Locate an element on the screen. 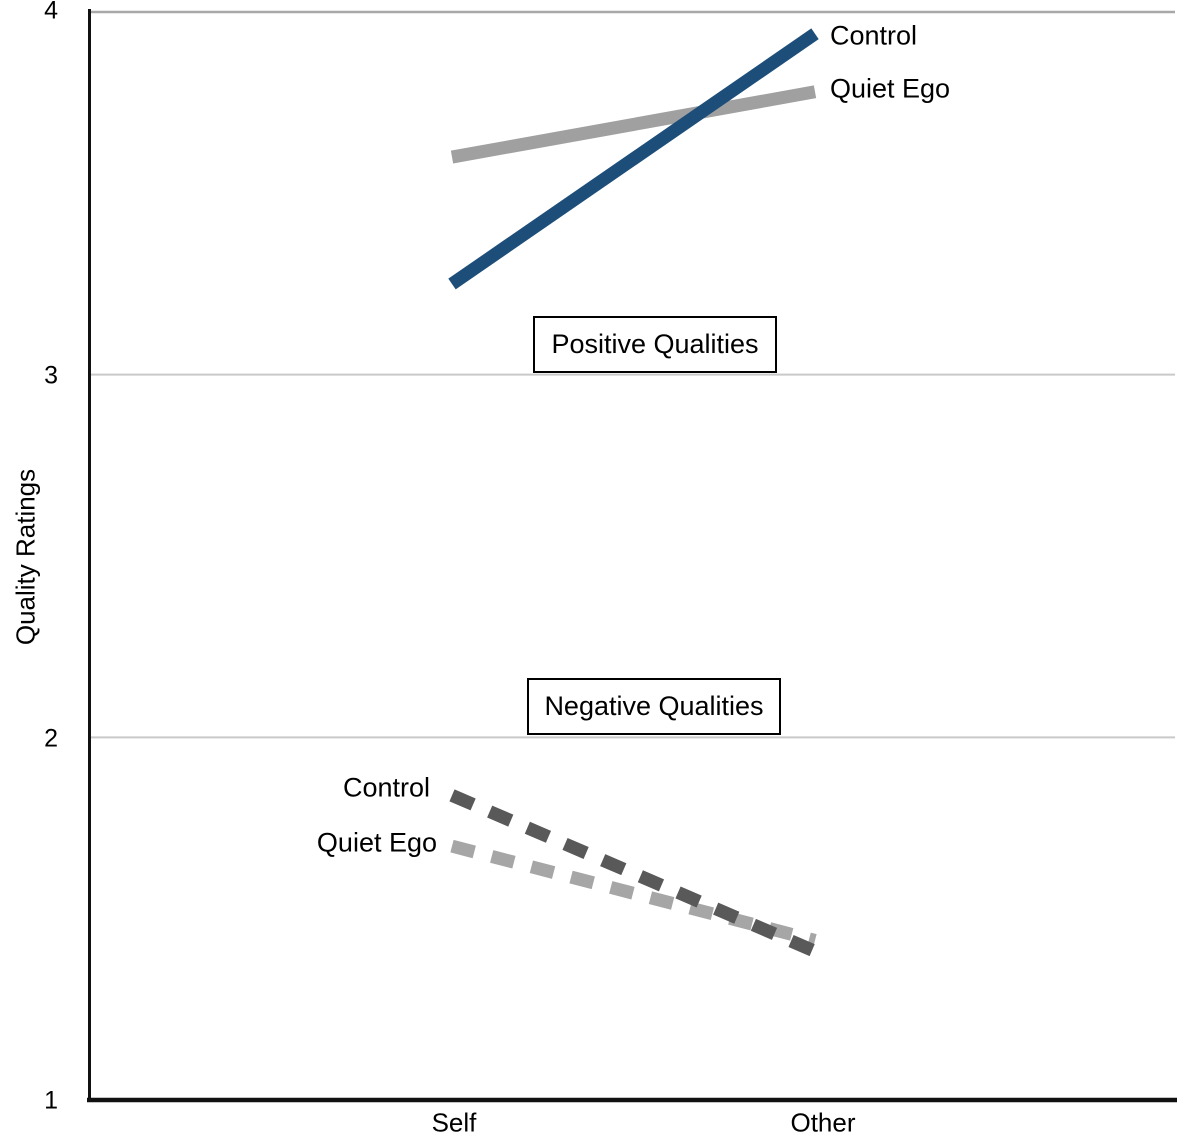  y-tick-4: 4 is located at coordinates (51, 12).